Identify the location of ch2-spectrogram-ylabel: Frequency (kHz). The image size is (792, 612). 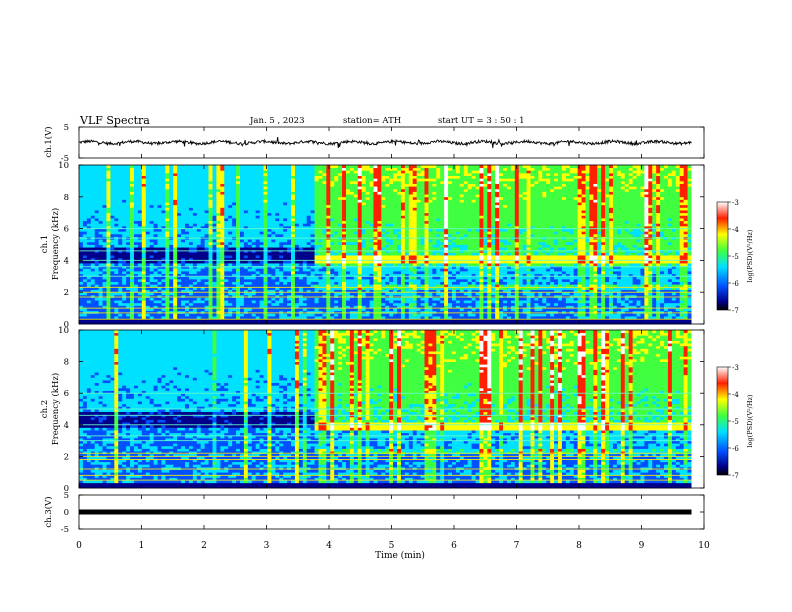
(55, 409).